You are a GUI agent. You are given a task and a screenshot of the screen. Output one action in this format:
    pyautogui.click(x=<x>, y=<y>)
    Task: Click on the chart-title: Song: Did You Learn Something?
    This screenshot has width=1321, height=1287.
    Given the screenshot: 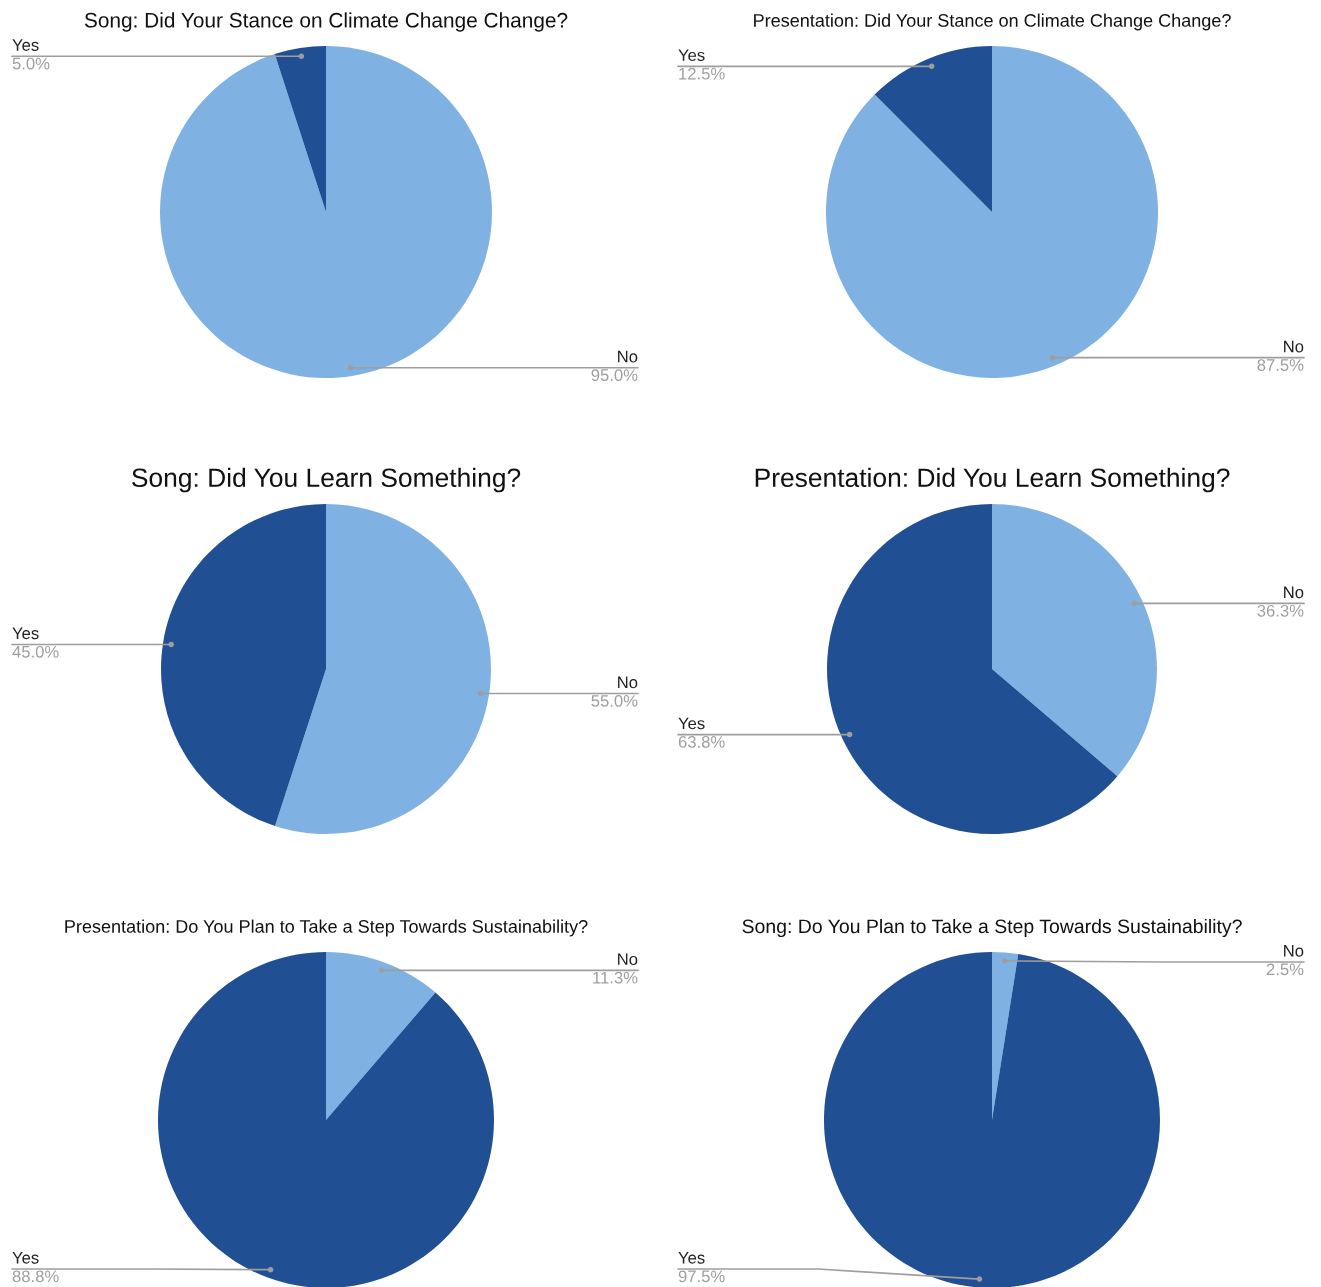 What is the action you would take?
    pyautogui.click(x=326, y=480)
    